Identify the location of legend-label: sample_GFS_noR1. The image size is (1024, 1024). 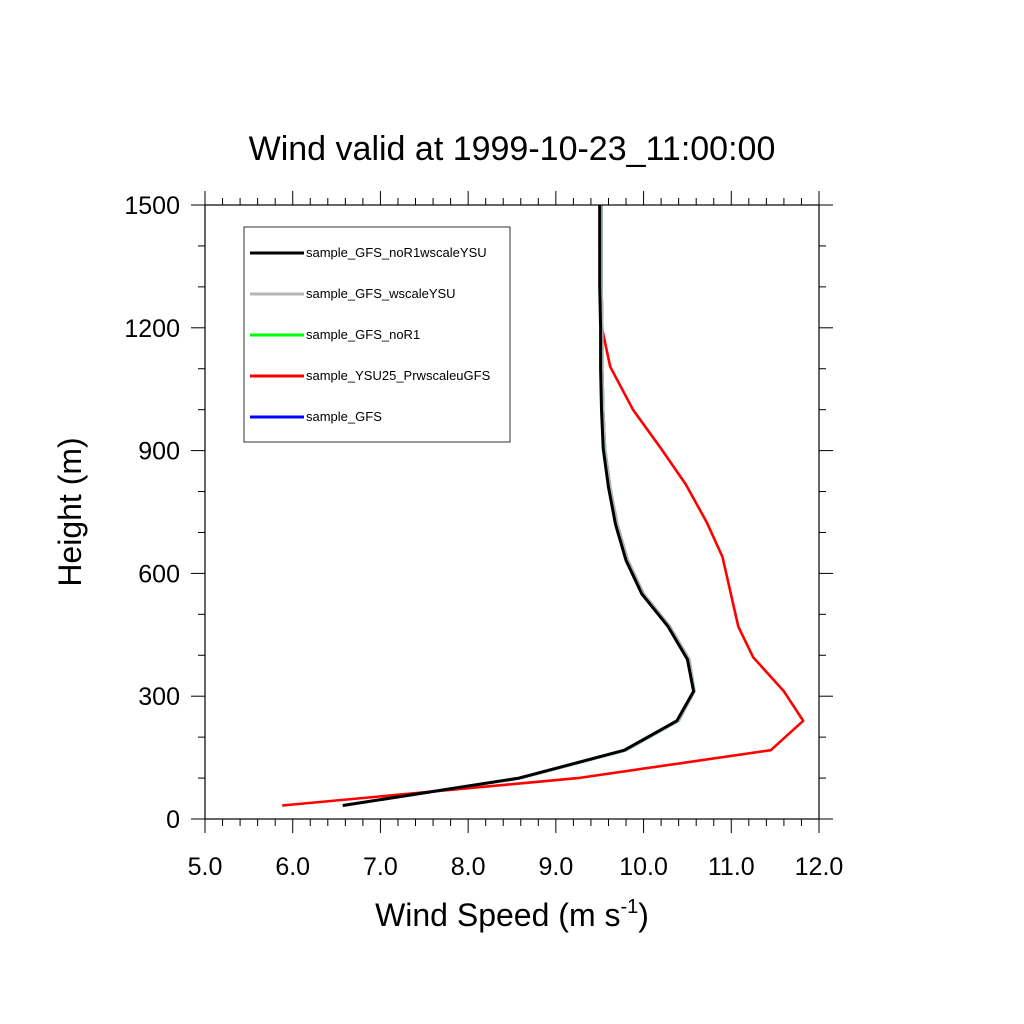
(363, 334).